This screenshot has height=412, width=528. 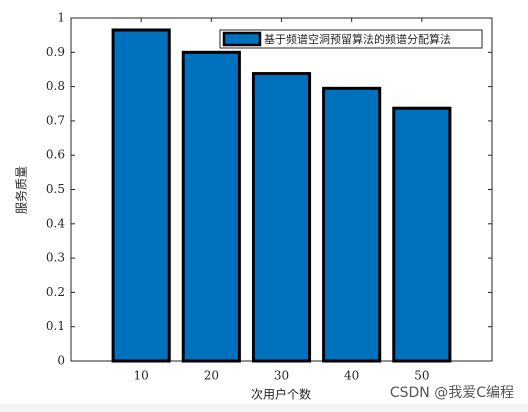 I want to click on y-tick-label: 0, so click(x=61, y=361).